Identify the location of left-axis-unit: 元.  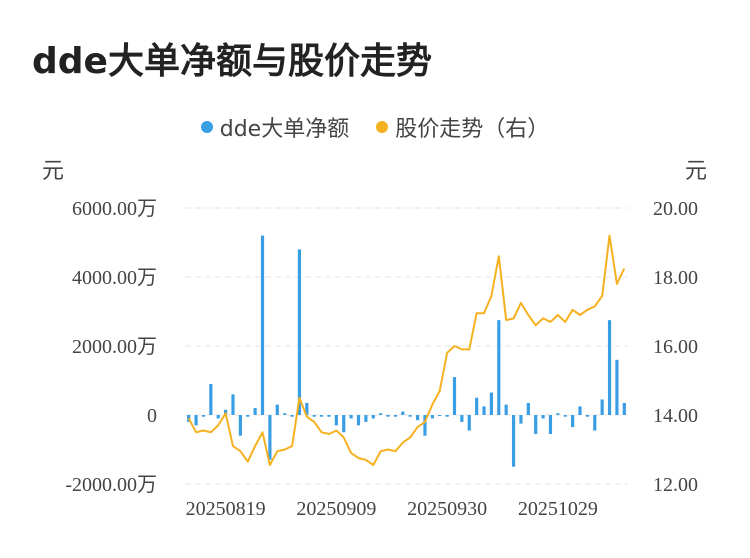
(53, 170).